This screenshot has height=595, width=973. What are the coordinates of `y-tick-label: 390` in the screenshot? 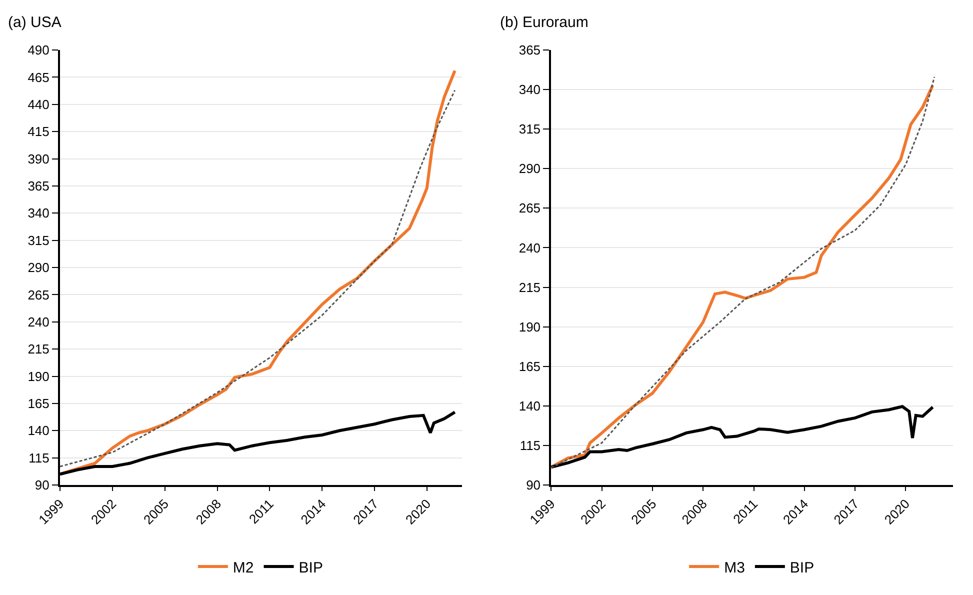 It's located at (39, 158).